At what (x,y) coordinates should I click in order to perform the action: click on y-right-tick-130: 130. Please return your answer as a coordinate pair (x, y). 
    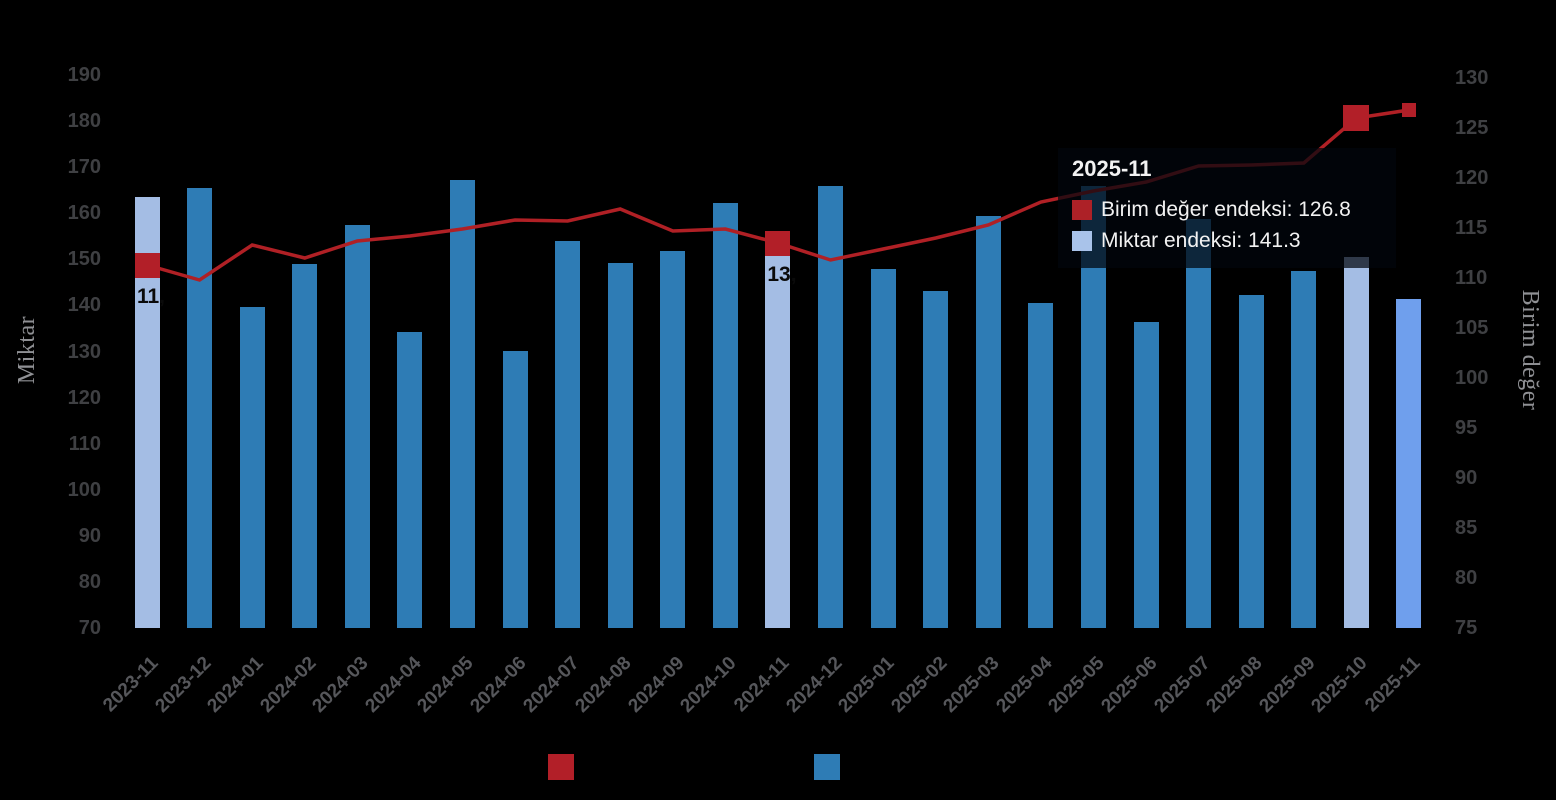
    Looking at the image, I should click on (1472, 78).